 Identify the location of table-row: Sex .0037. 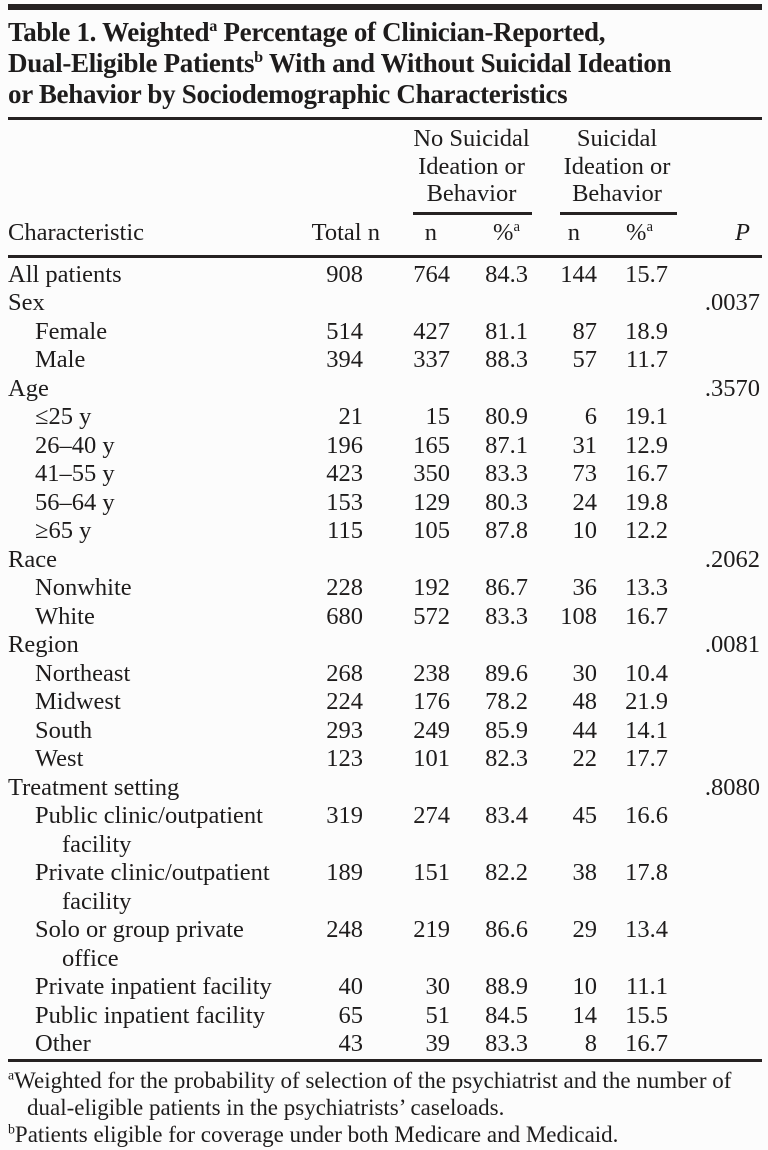
(385, 303).